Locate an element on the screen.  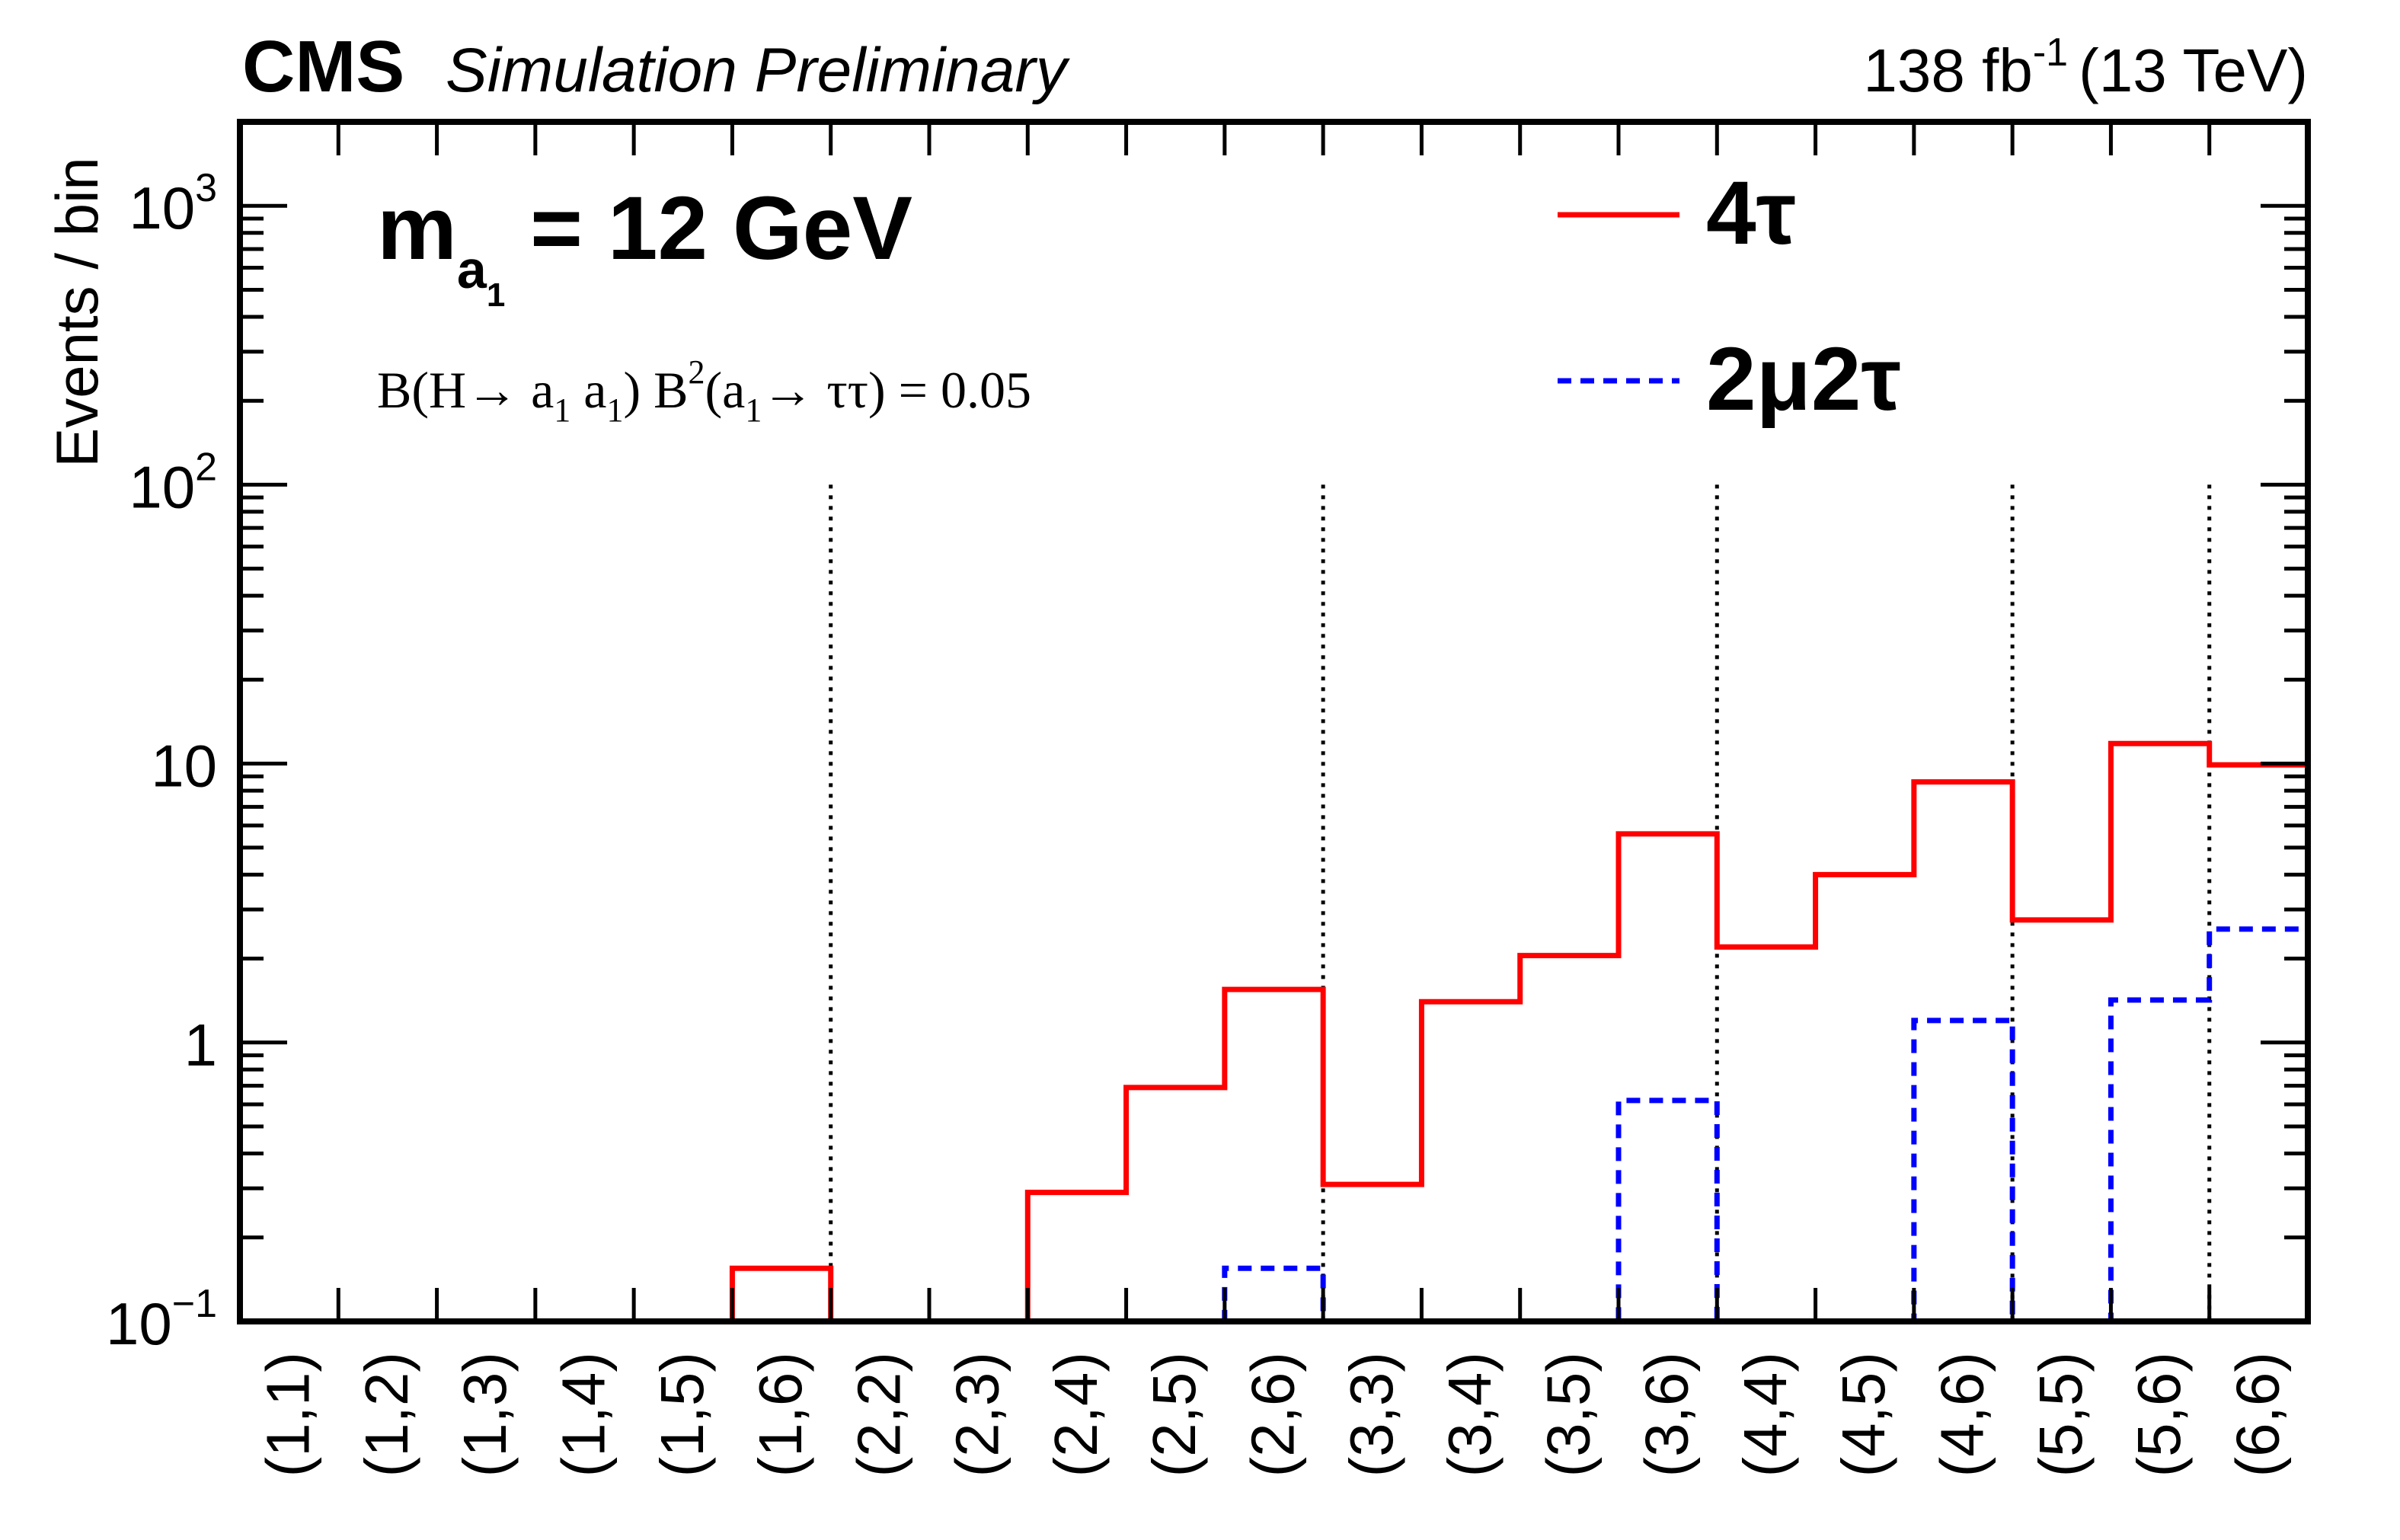
y-axis-label: Events / bin is located at coordinates (76, 312).